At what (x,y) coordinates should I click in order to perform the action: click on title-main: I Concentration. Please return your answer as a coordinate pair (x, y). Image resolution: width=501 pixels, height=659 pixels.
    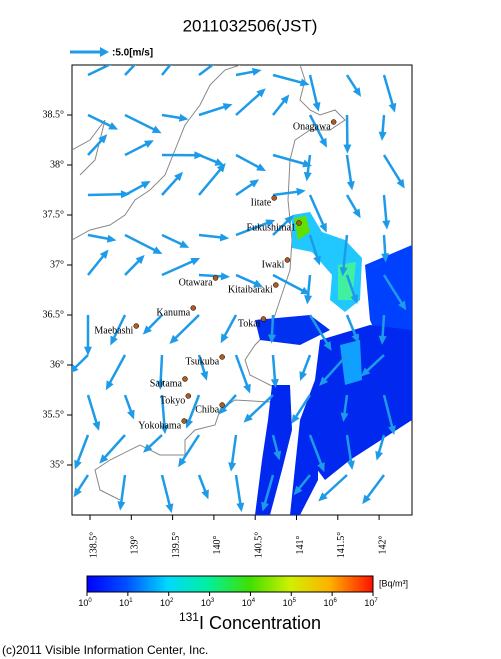
    Looking at the image, I should click on (260, 623).